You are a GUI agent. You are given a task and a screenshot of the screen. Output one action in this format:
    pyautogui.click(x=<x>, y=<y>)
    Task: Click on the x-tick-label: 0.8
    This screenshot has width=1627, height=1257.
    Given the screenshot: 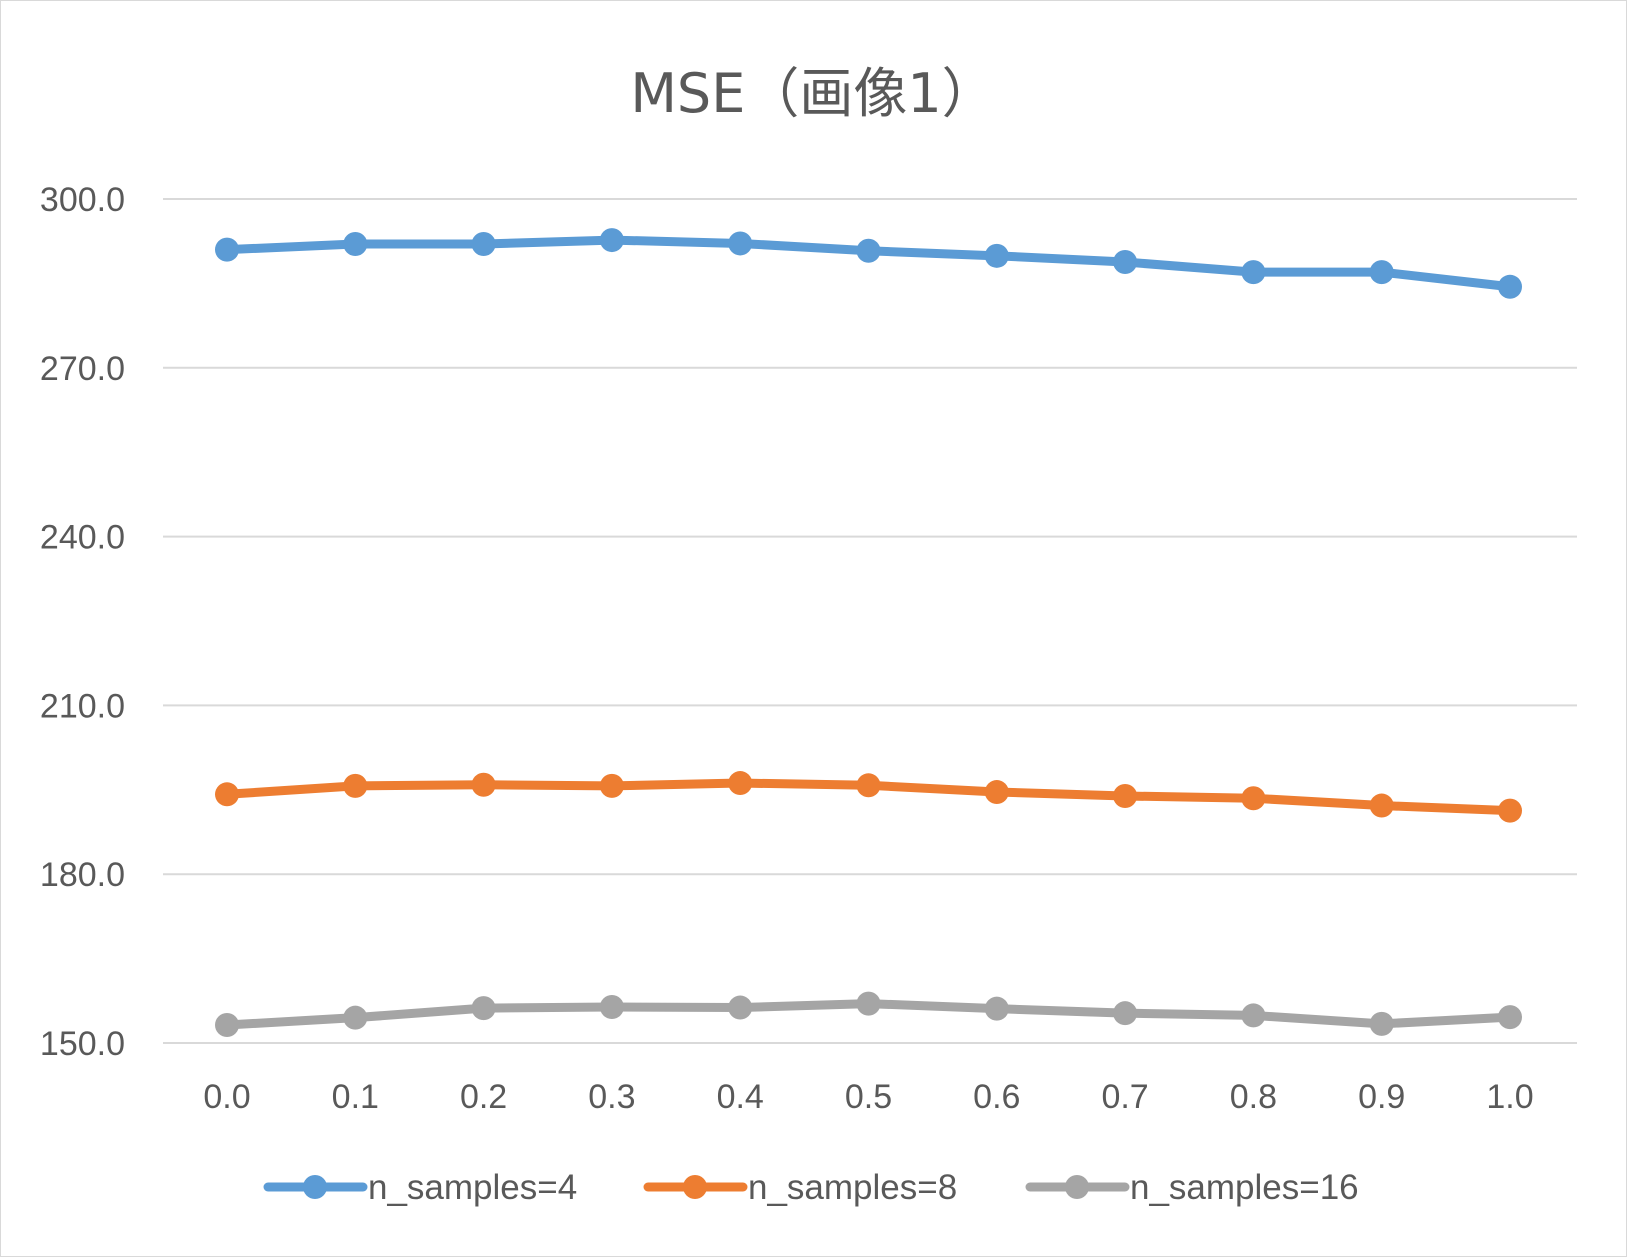 What is the action you would take?
    pyautogui.click(x=1253, y=1097)
    